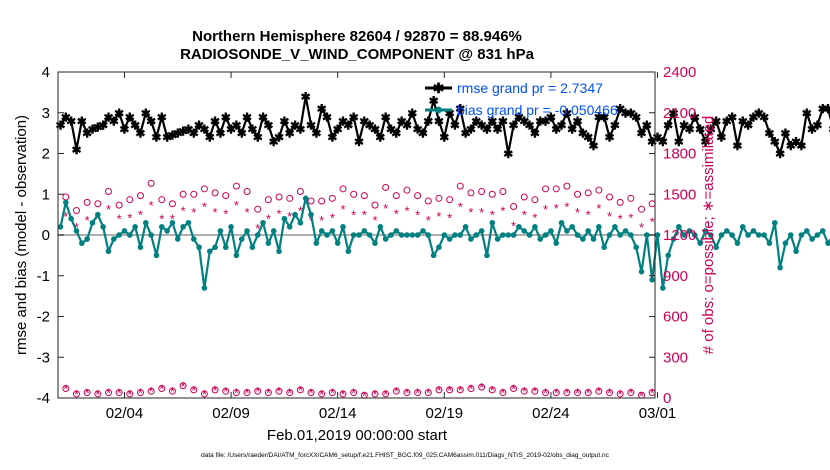 This screenshot has height=470, width=830. I want to click on x-tick-label: 02/14, so click(338, 413).